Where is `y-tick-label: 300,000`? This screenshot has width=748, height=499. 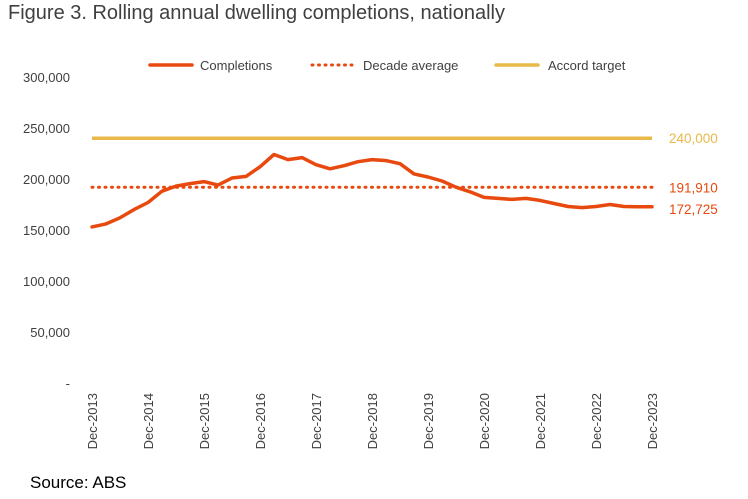
y-tick-label: 300,000 is located at coordinates (46, 77).